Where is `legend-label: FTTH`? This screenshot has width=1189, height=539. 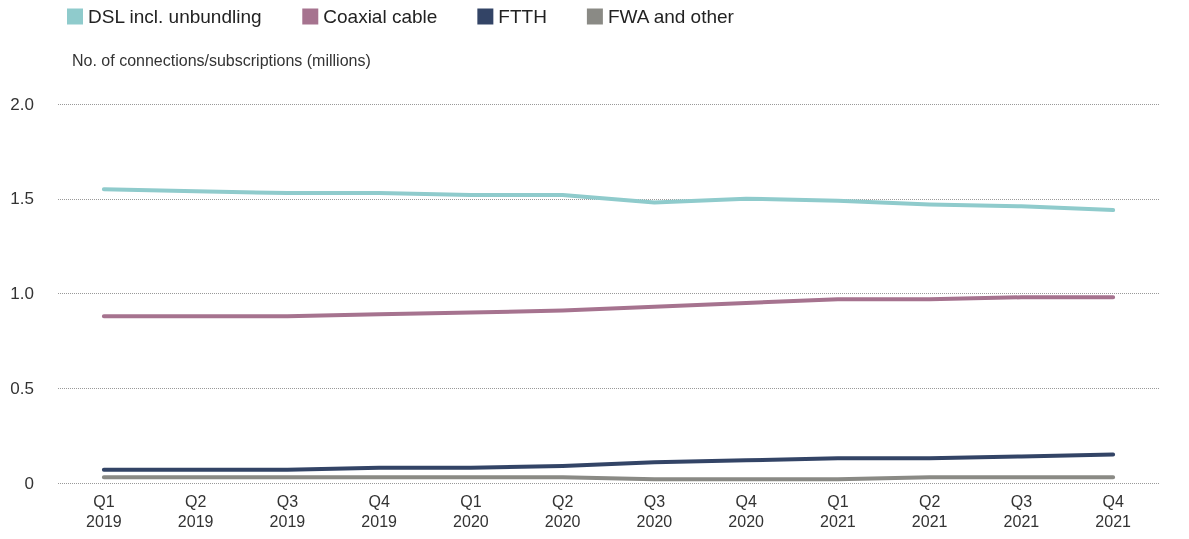 legend-label: FTTH is located at coordinates (522, 16).